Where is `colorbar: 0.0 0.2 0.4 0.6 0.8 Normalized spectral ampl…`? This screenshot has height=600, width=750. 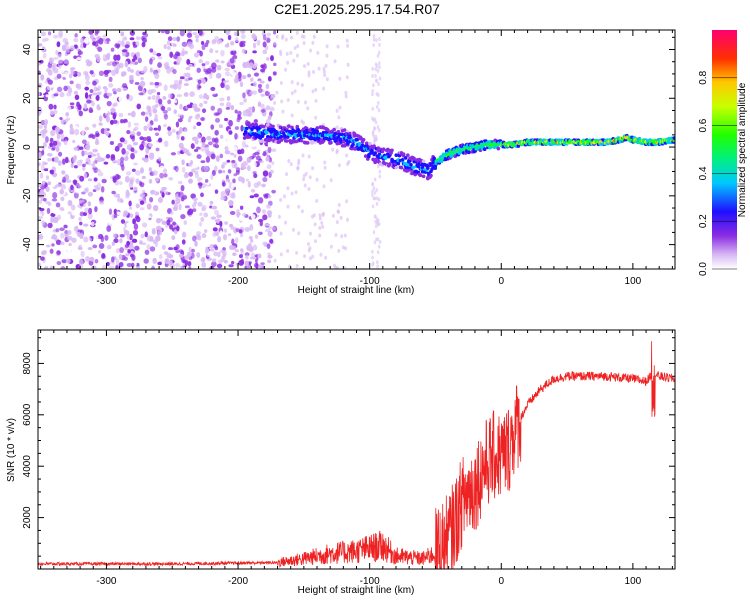 colorbar: 0.0 0.2 0.4 0.6 0.8 Normalized spectral ampl… is located at coordinates (723, 153).